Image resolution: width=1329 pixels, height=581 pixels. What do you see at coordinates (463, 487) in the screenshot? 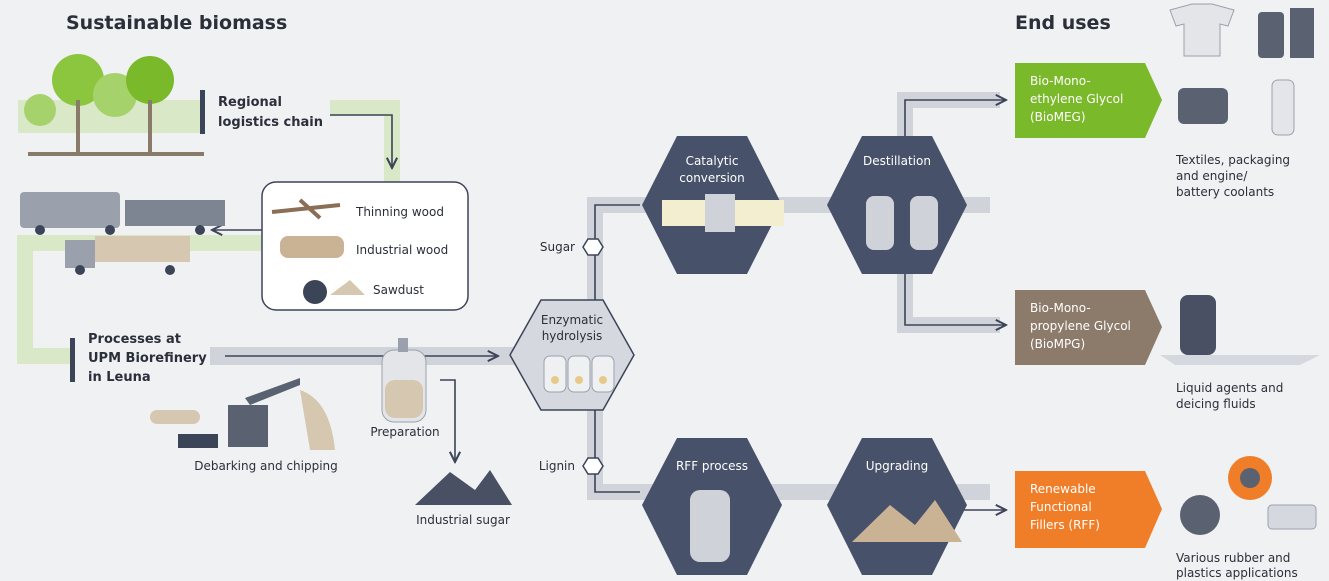
I see `sugar-pile` at bounding box center [463, 487].